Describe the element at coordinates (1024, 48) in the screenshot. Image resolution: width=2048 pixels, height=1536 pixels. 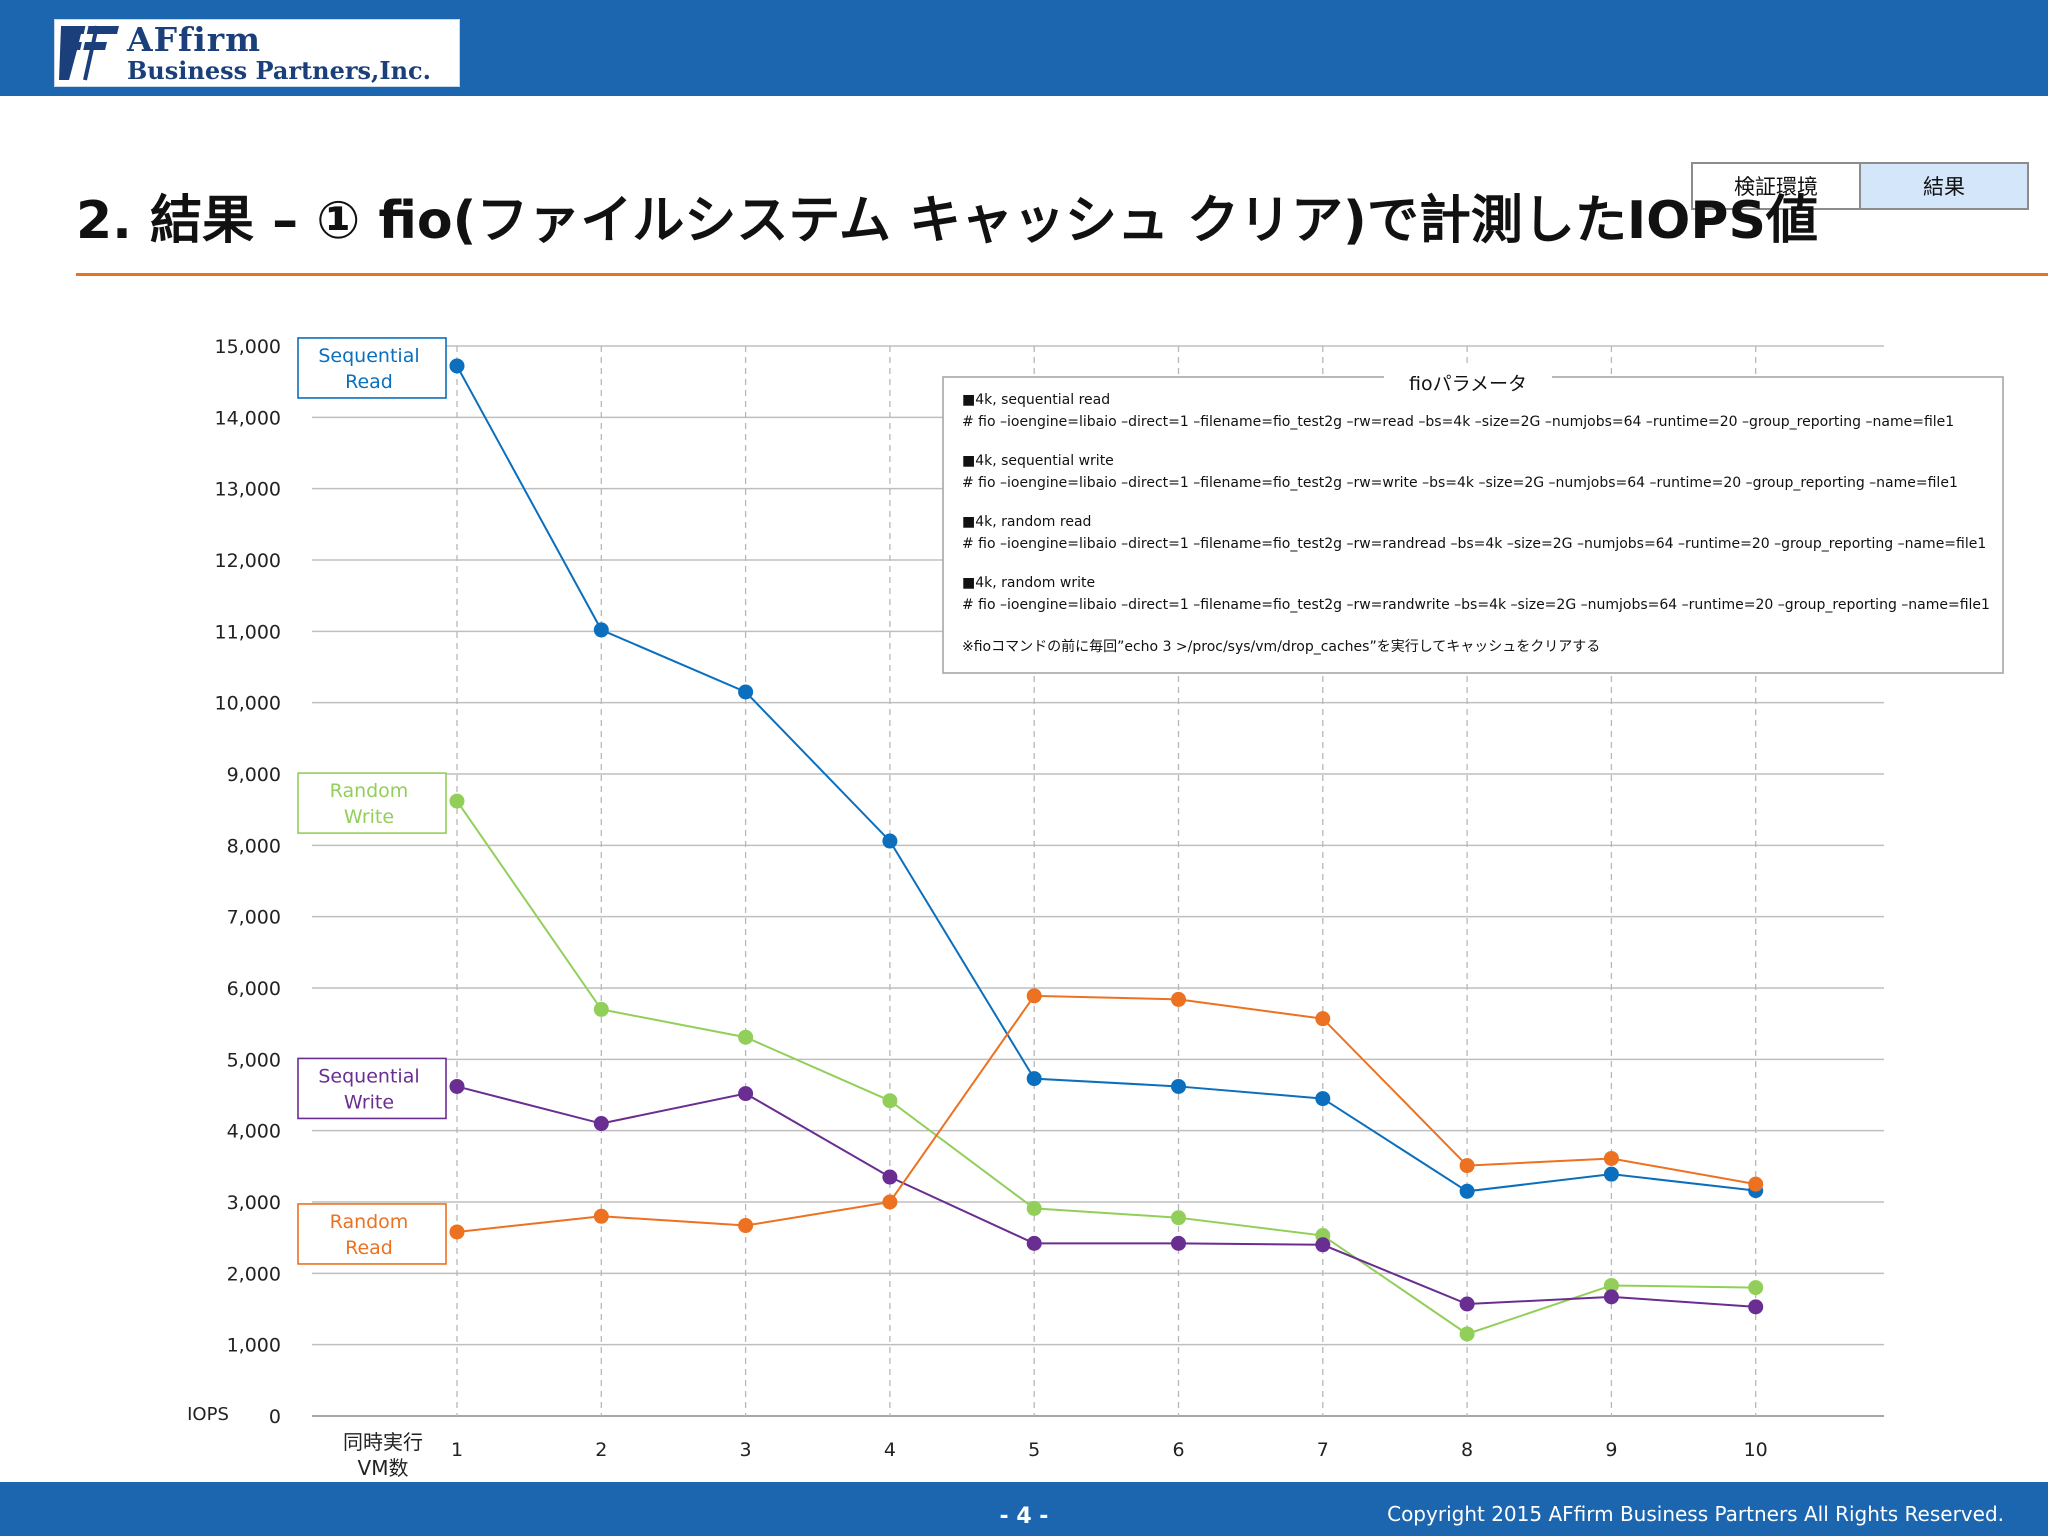
I see `header-bar: AFfirm Business Partners,Inc.` at that location.